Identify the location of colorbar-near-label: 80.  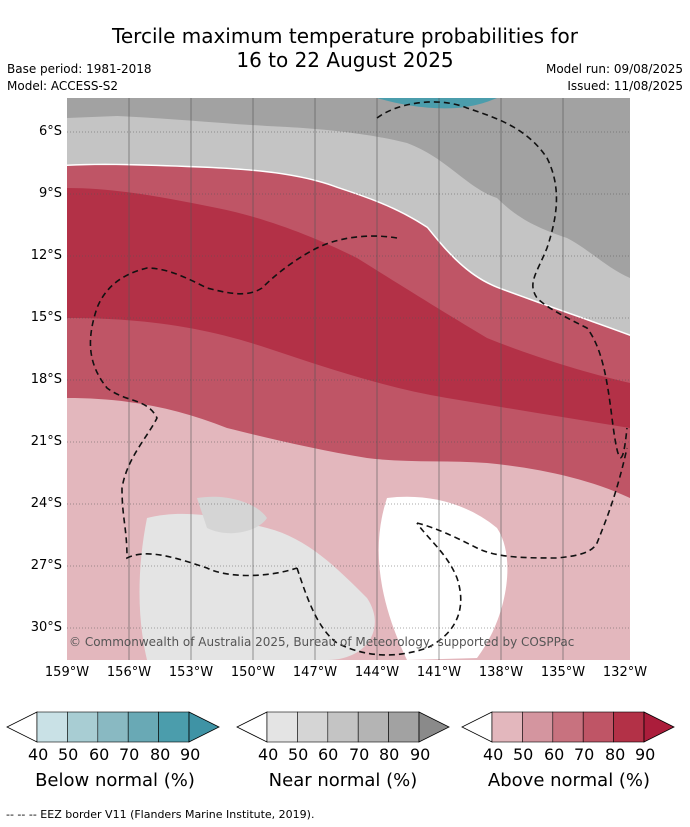
(389, 754).